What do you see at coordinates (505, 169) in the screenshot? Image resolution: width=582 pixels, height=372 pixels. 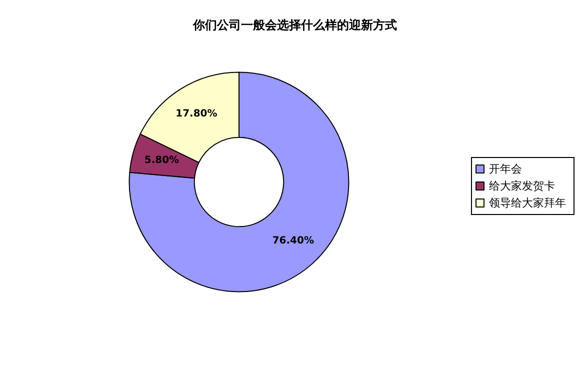 I see `legend-label: 开年会` at bounding box center [505, 169].